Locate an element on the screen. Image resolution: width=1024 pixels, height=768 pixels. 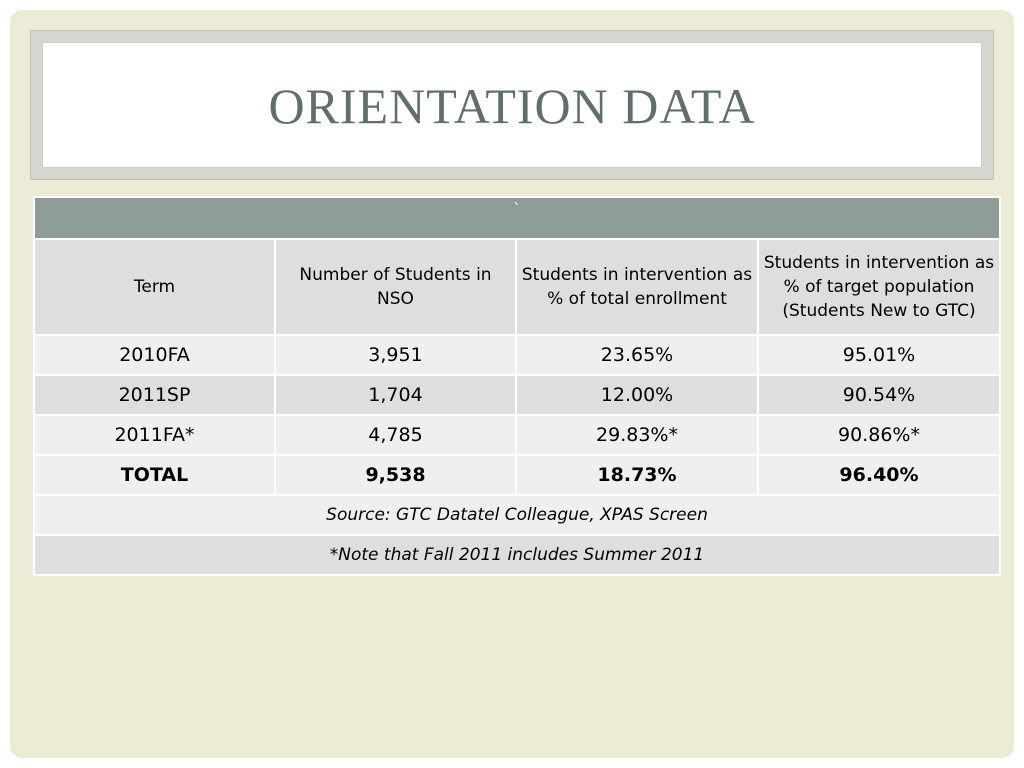
total-students: 9,538 is located at coordinates (395, 475).